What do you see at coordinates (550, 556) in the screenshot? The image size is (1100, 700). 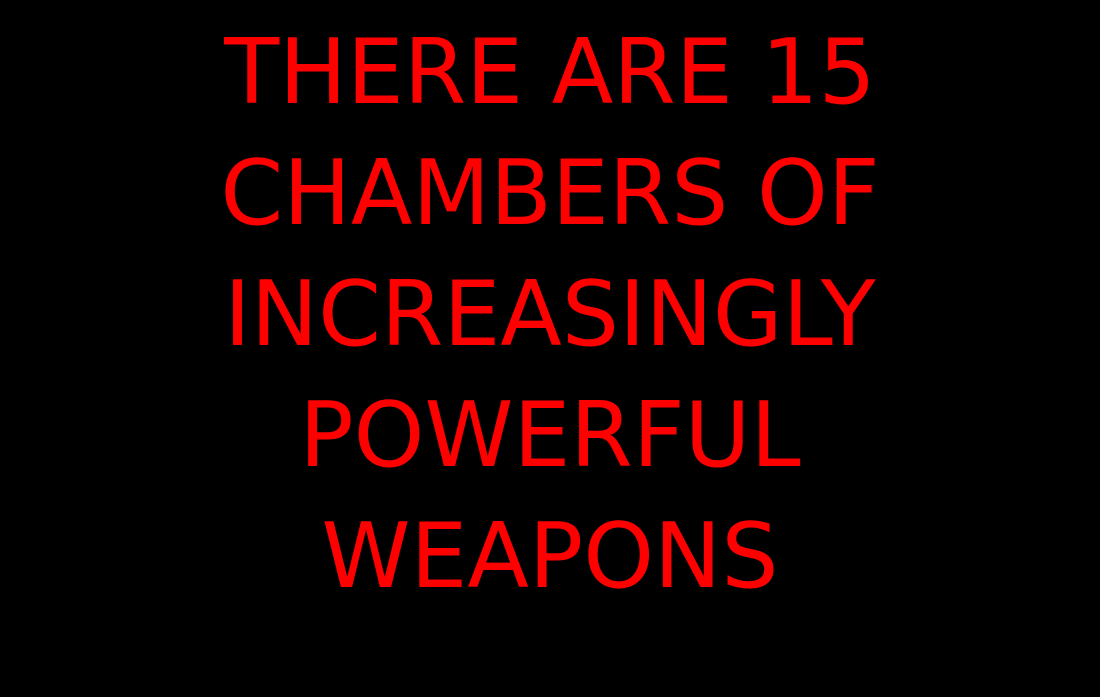 I see `message-line-5: WEAPONS` at bounding box center [550, 556].